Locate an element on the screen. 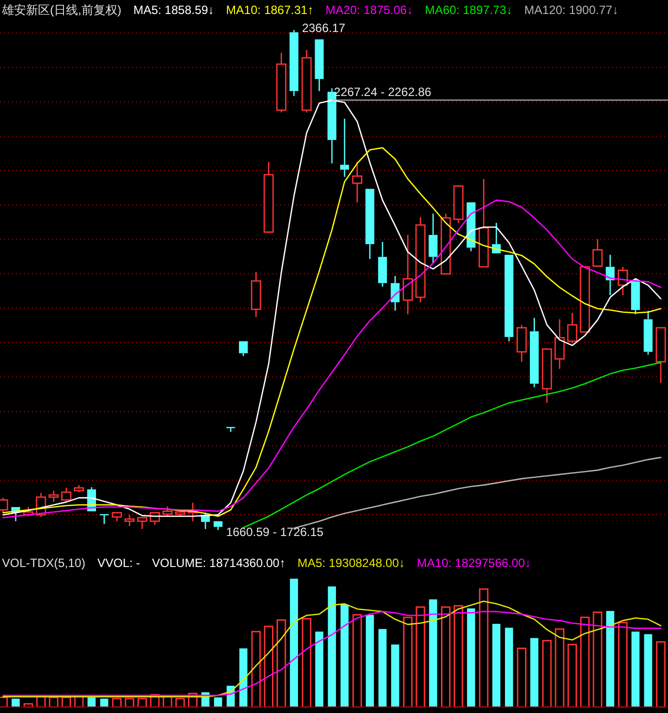  text: MA5: 19308248.00↓ is located at coordinates (351, 563).